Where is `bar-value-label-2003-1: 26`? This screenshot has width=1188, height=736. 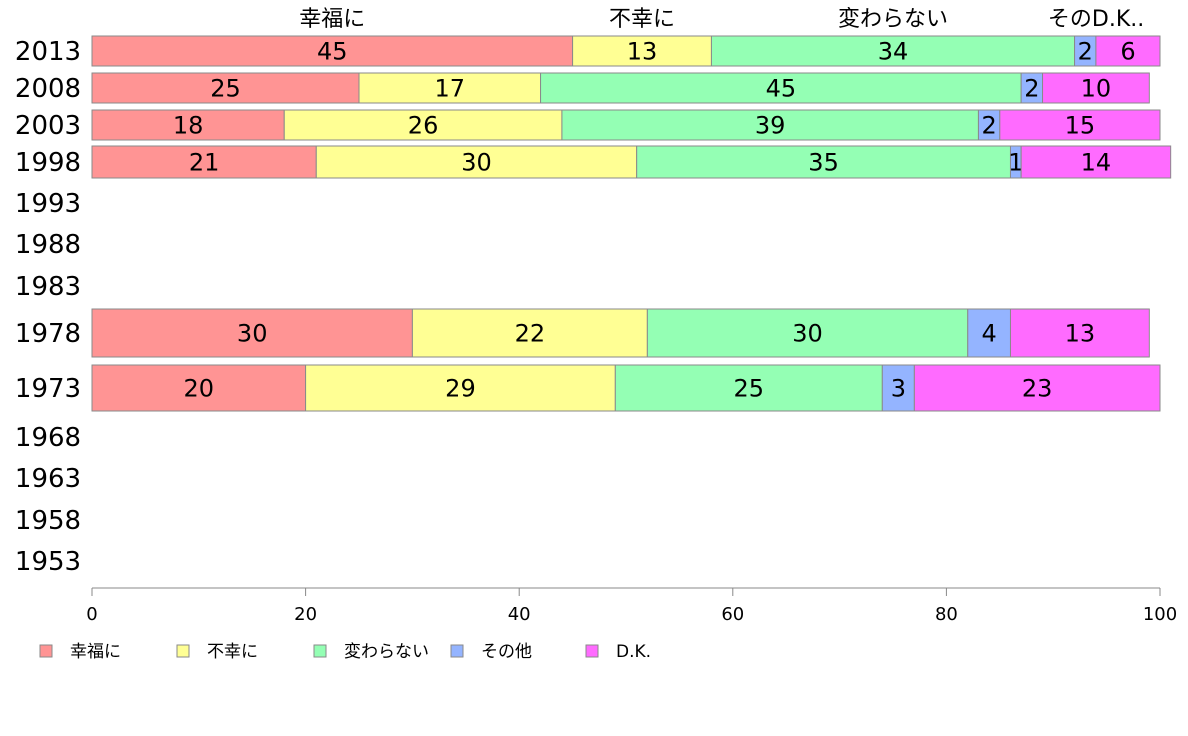
bar-value-label-2003-1: 26 is located at coordinates (423, 126).